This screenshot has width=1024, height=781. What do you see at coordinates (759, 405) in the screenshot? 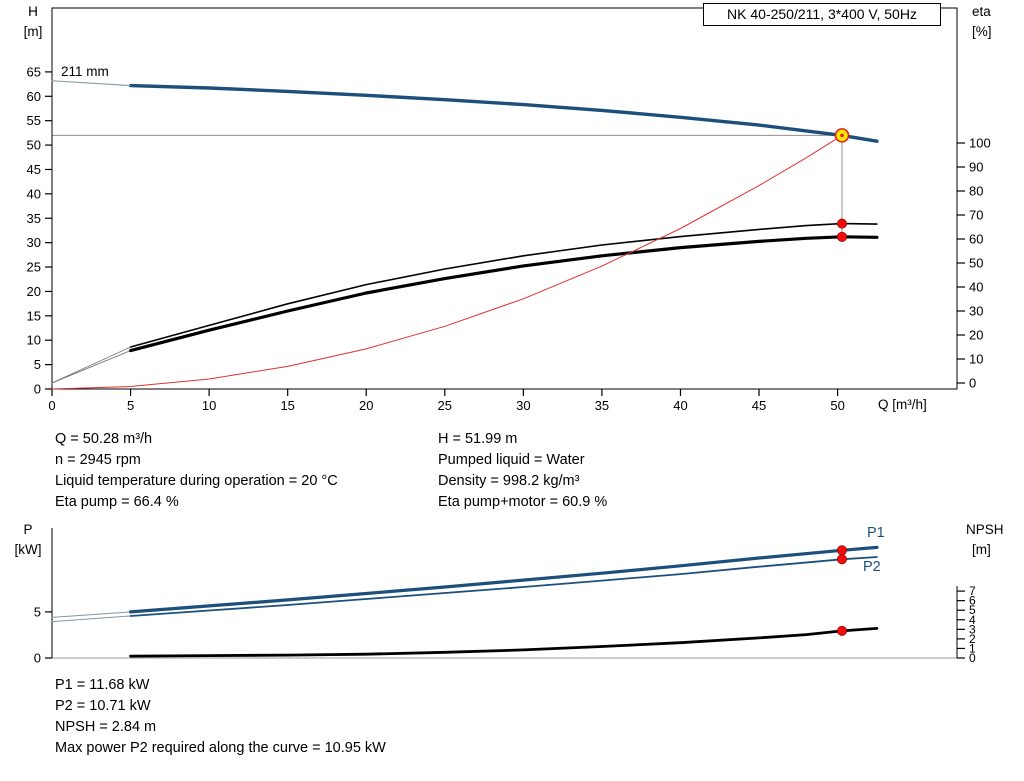
I see `q-axis-tick-label: 45` at bounding box center [759, 405].